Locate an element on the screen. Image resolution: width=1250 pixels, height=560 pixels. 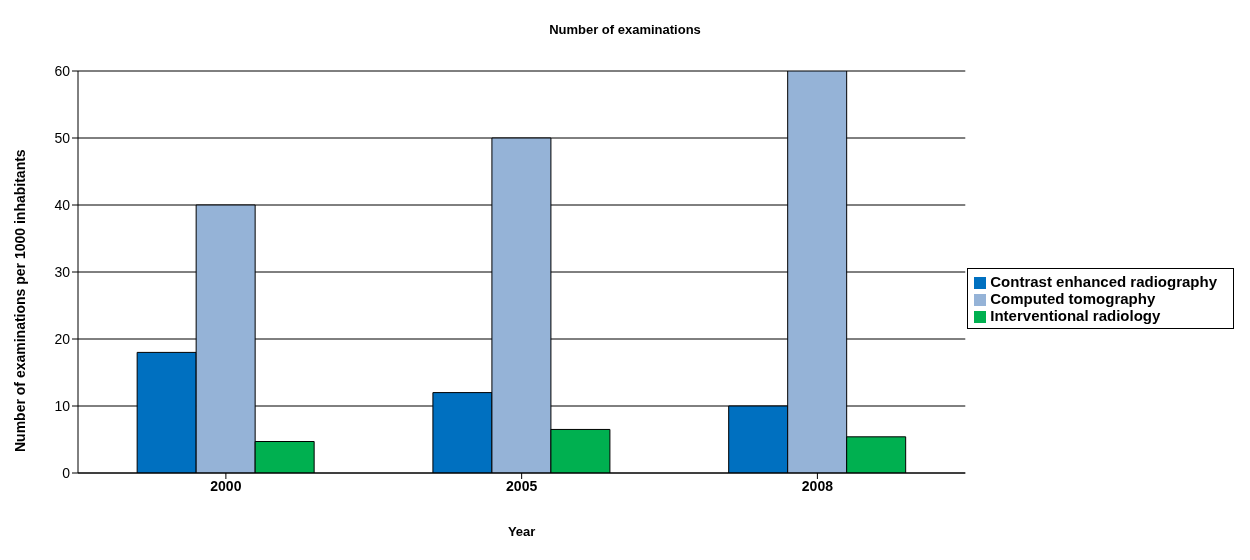
chart-title: Number of examinations is located at coordinates (625, 29).